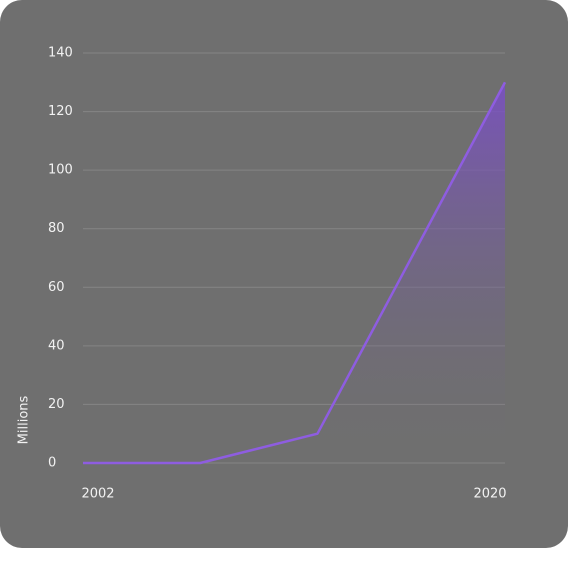  I want to click on x-tick-label: 2020, so click(489, 494).